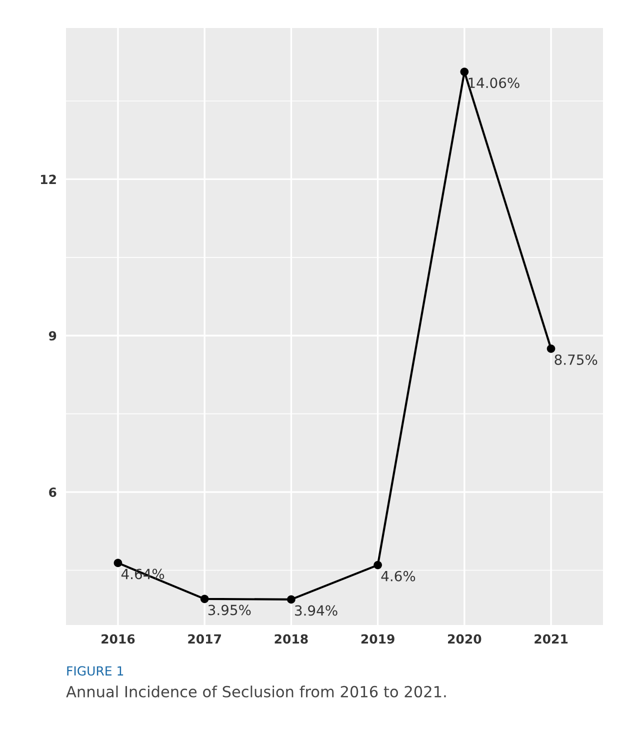 Image resolution: width=641 pixels, height=733 pixels. What do you see at coordinates (377, 639) in the screenshot?
I see `x-tick-label: 2019` at bounding box center [377, 639].